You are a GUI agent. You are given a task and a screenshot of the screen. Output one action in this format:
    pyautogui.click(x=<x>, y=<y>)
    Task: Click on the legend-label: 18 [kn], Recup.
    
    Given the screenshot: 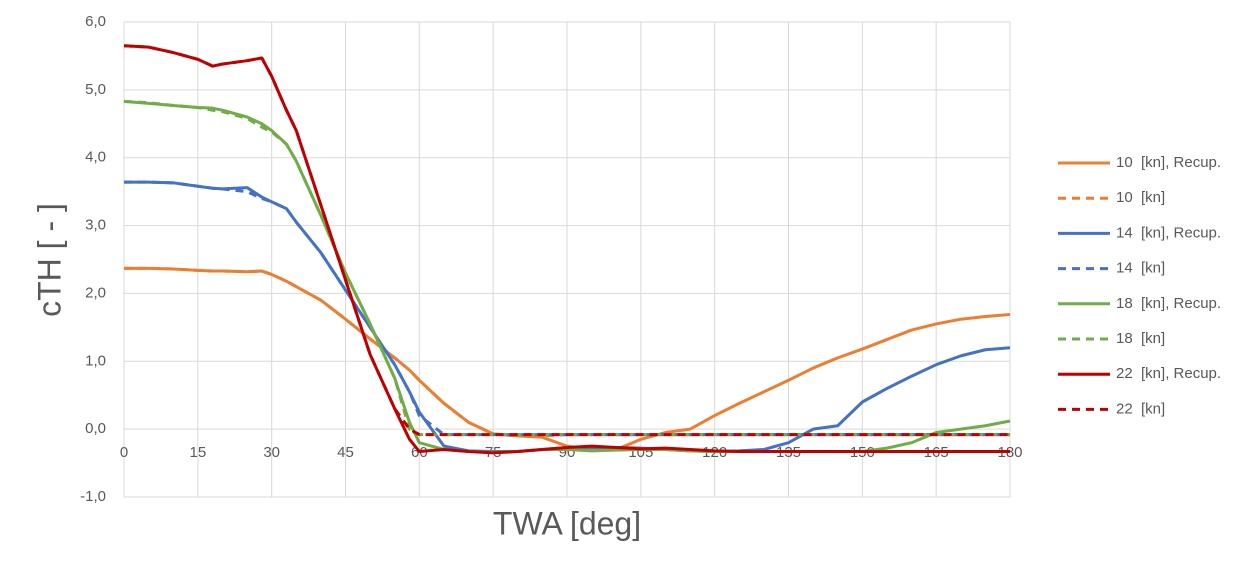 What is the action you would take?
    pyautogui.click(x=1168, y=303)
    